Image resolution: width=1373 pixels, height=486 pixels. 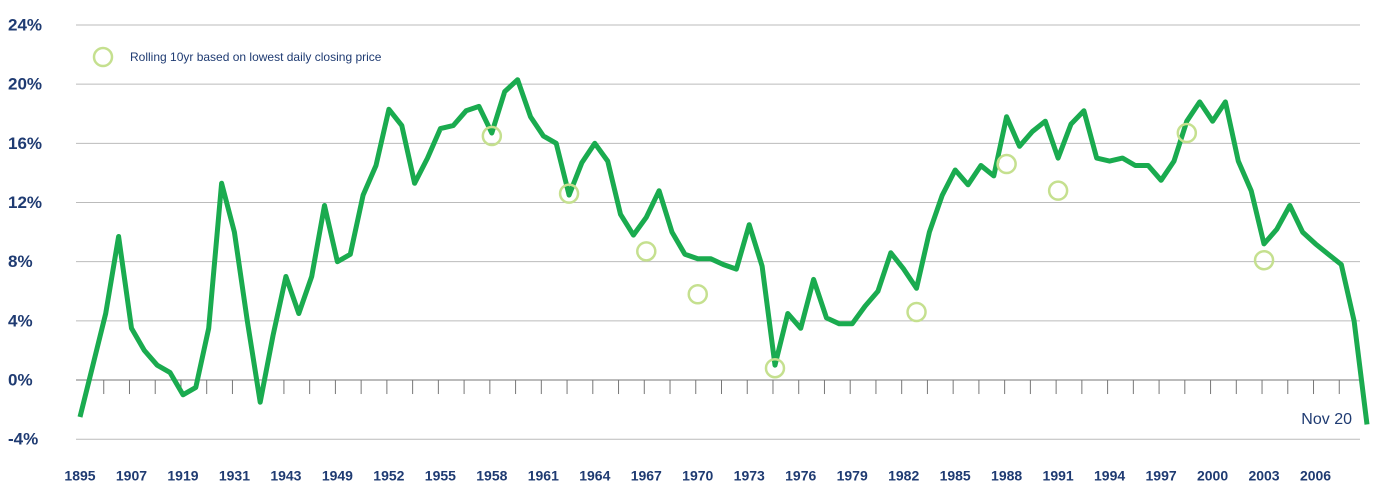 What do you see at coordinates (285, 476) in the screenshot?
I see `x-tick-label: 1943` at bounding box center [285, 476].